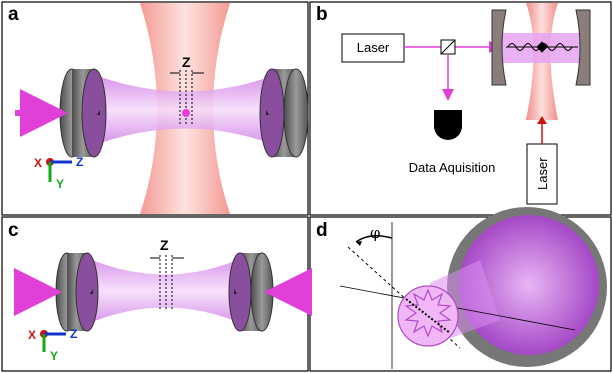  I want to click on mirror-left-b, so click(499, 47).